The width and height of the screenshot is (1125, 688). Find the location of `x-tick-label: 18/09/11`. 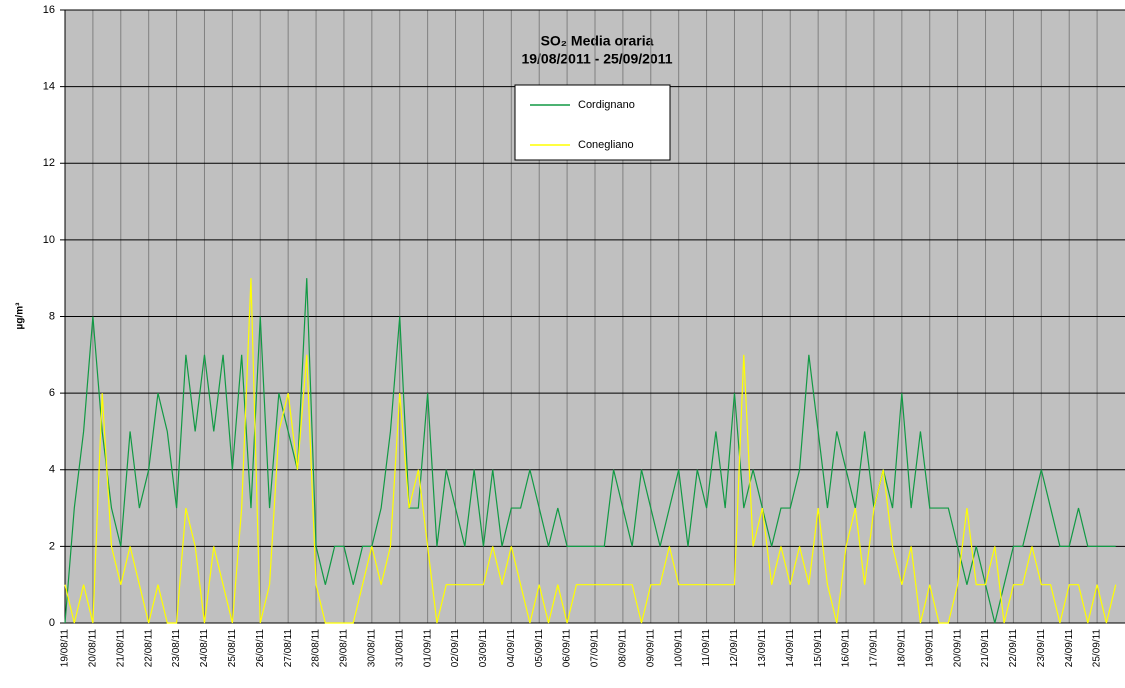

x-tick-label: 18/09/11 is located at coordinates (901, 648).